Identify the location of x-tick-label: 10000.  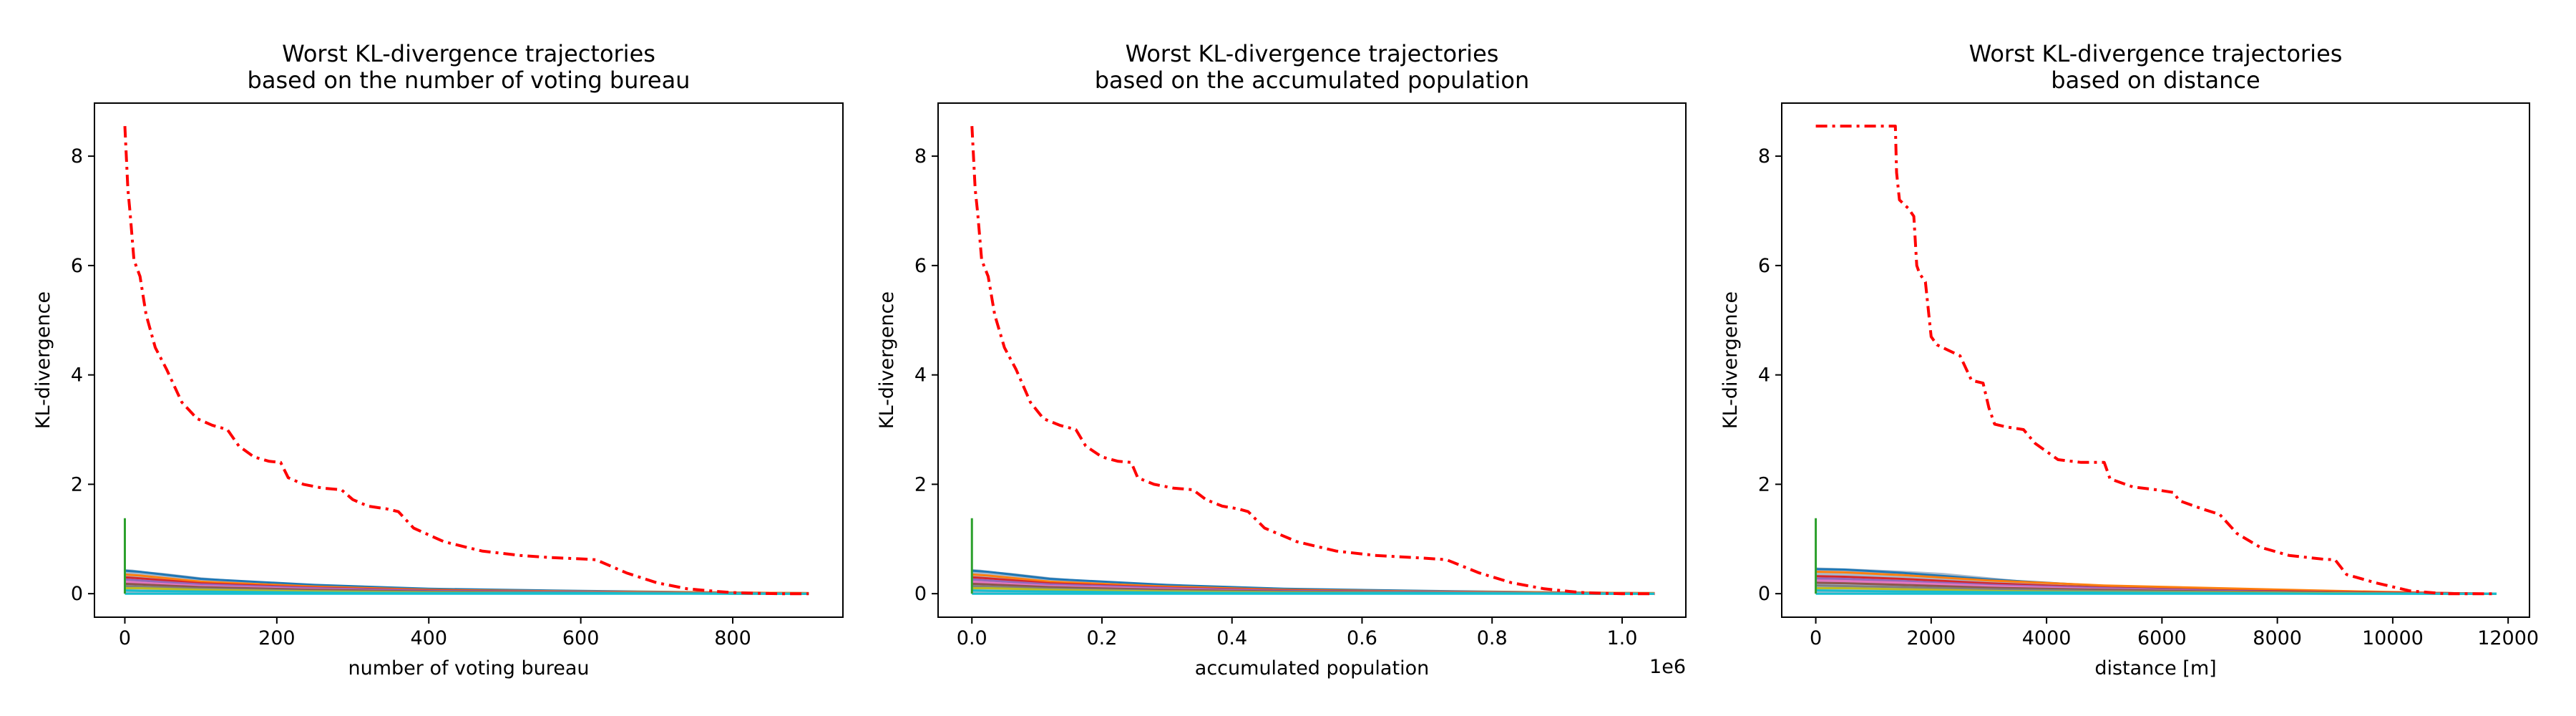
(2393, 638).